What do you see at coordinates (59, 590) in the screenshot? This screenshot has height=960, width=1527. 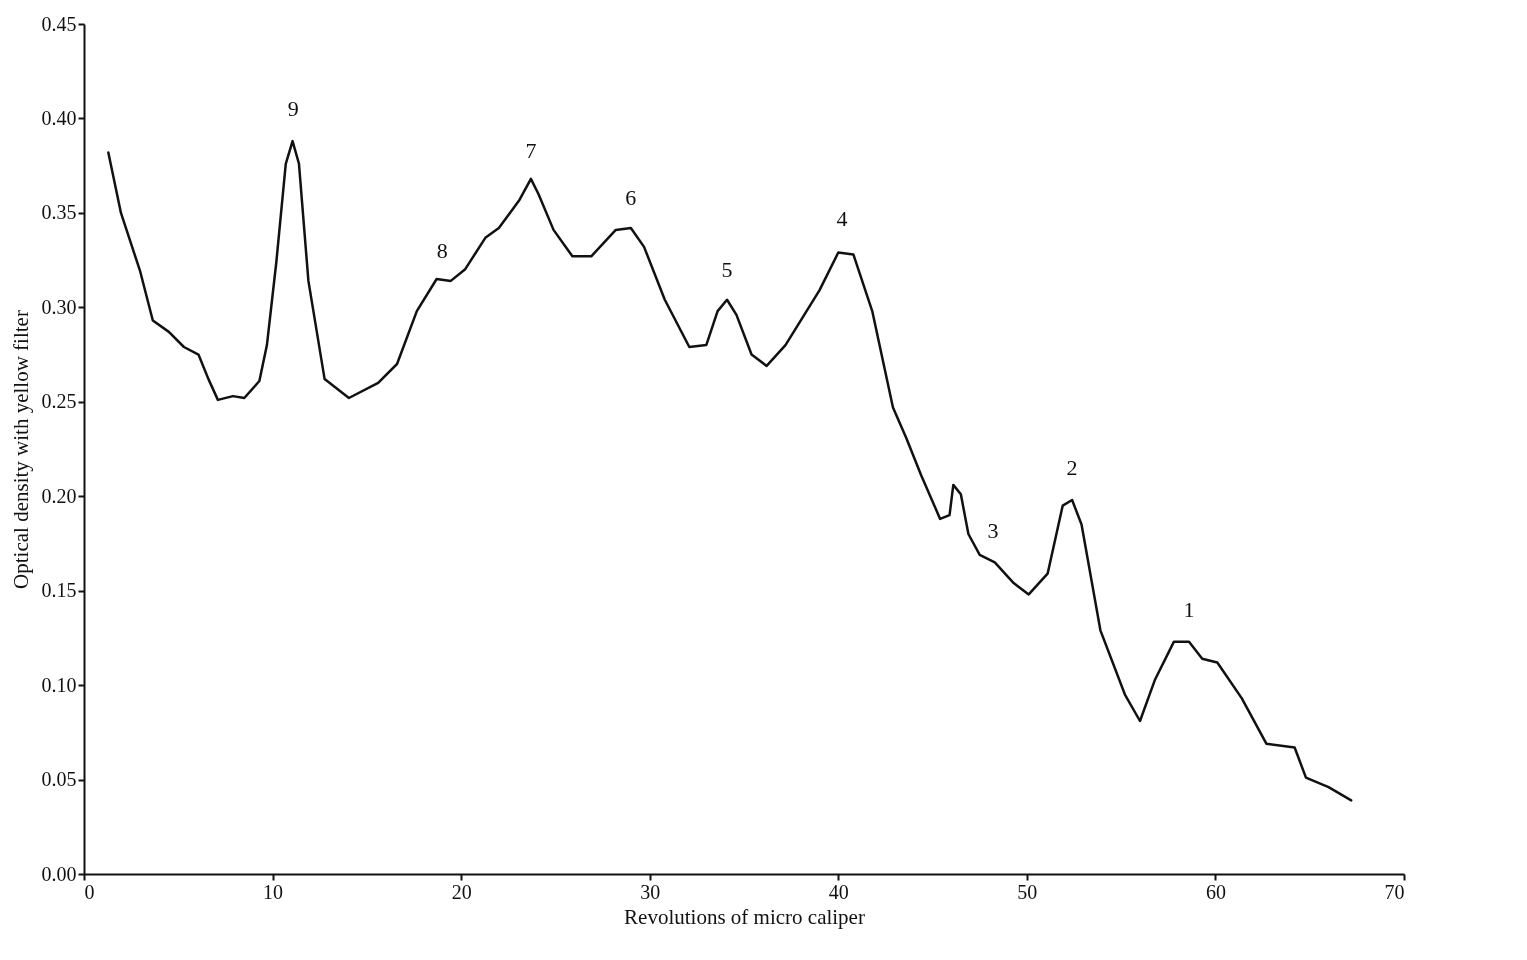 I see `y-tick-label: 0.15` at bounding box center [59, 590].